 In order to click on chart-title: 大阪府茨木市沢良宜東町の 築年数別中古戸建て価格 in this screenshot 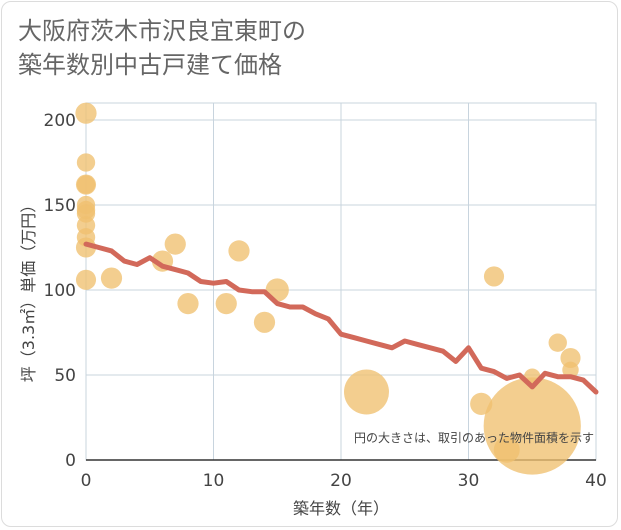, I will do `click(162, 48)`.